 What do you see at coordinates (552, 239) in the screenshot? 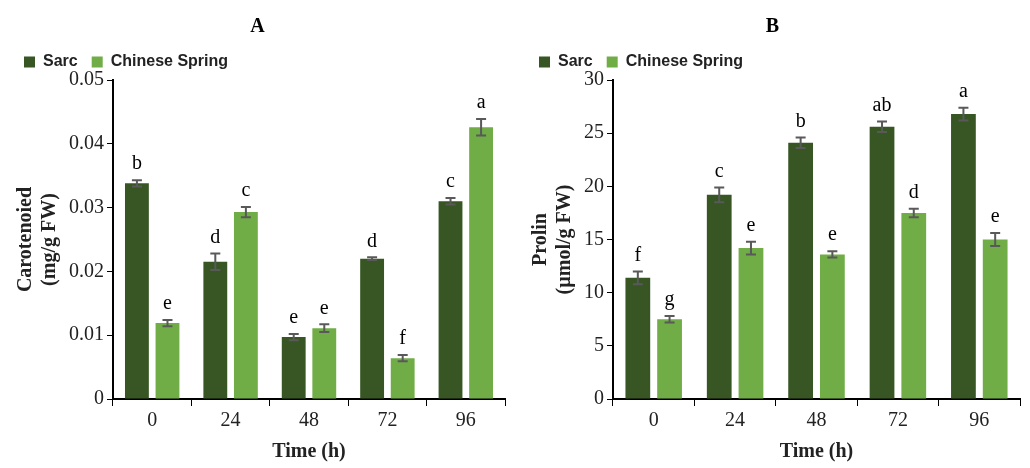
I see `y-axis-title: Prolin (µmol/g FW)` at bounding box center [552, 239].